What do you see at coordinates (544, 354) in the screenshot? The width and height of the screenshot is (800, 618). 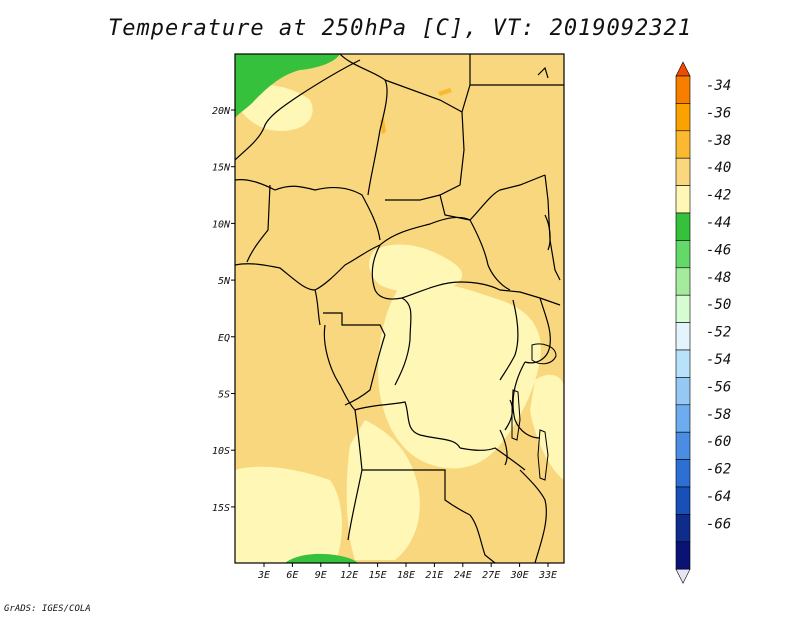 I see `lake-victoria` at bounding box center [544, 354].